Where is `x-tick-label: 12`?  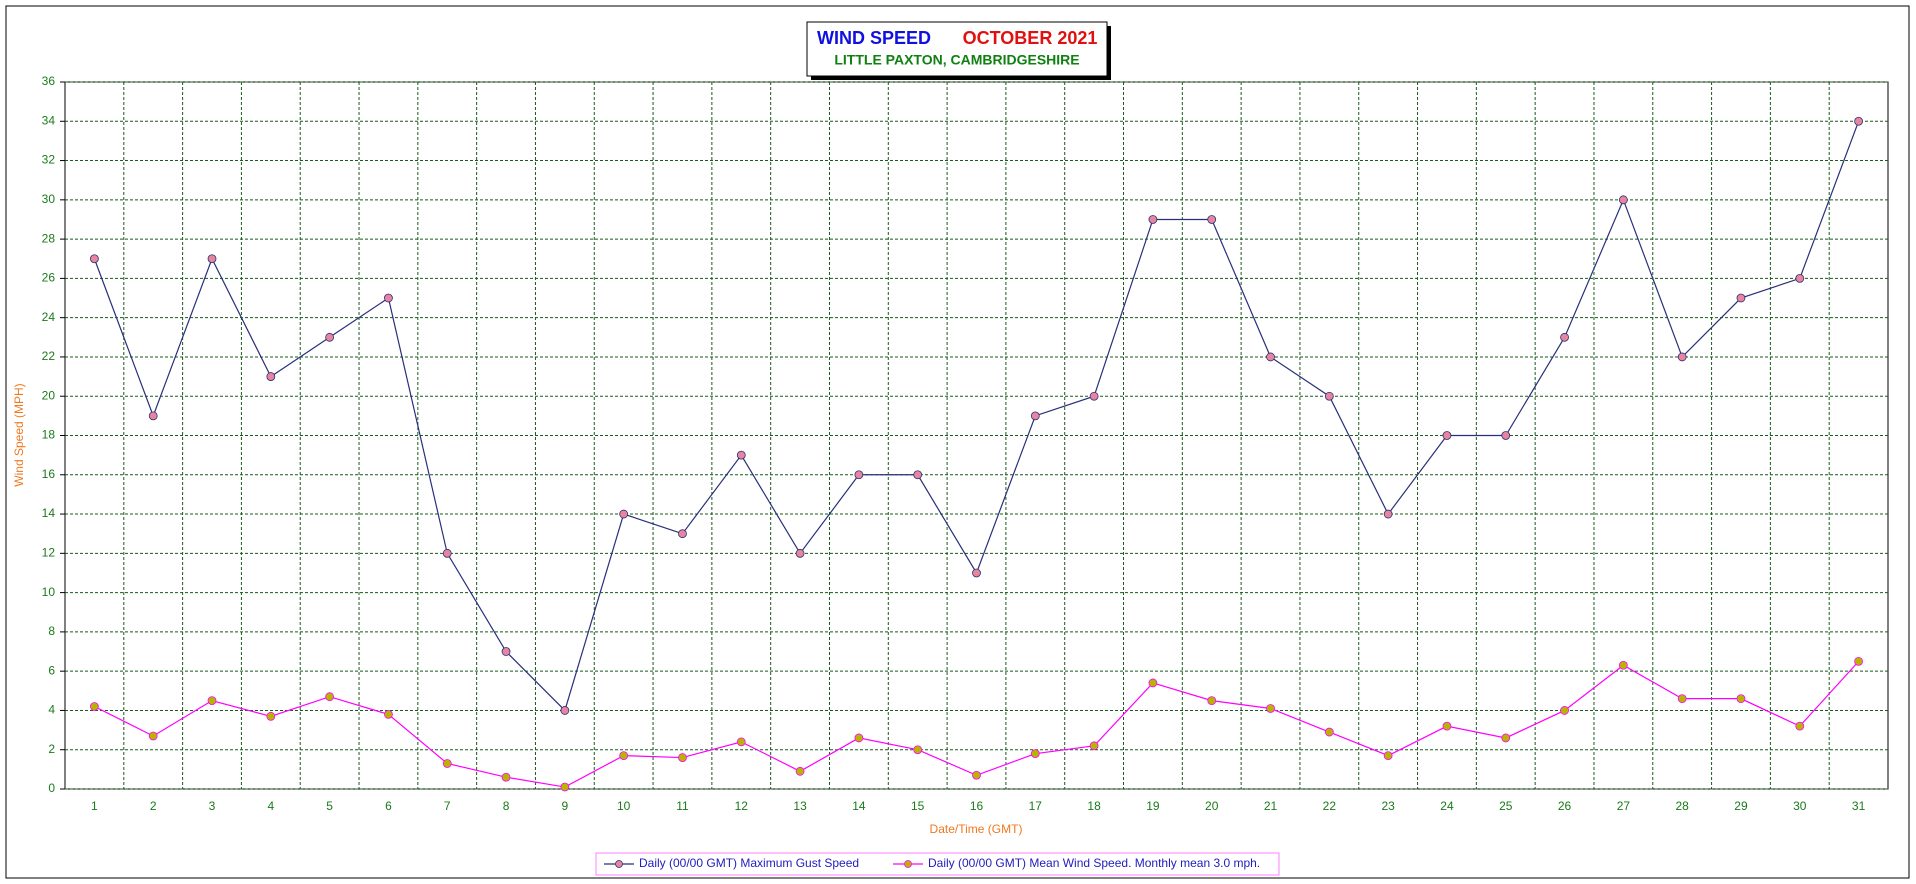 x-tick-label: 12 is located at coordinates (742, 806).